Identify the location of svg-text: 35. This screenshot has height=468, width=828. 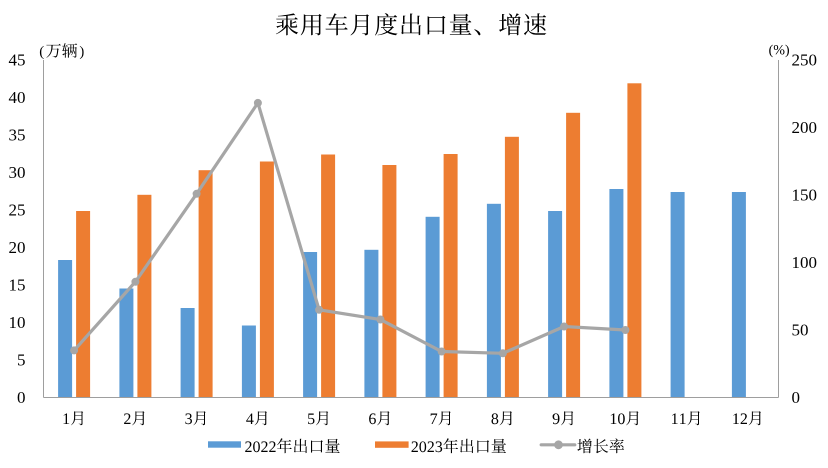
(17, 135).